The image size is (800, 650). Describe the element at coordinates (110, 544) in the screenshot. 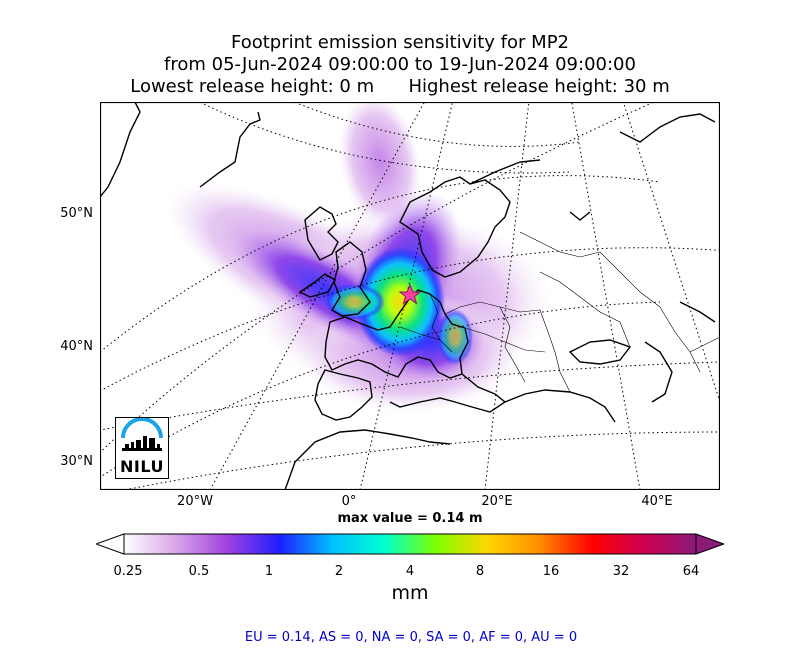

I see `colorbar-lower-extend` at that location.